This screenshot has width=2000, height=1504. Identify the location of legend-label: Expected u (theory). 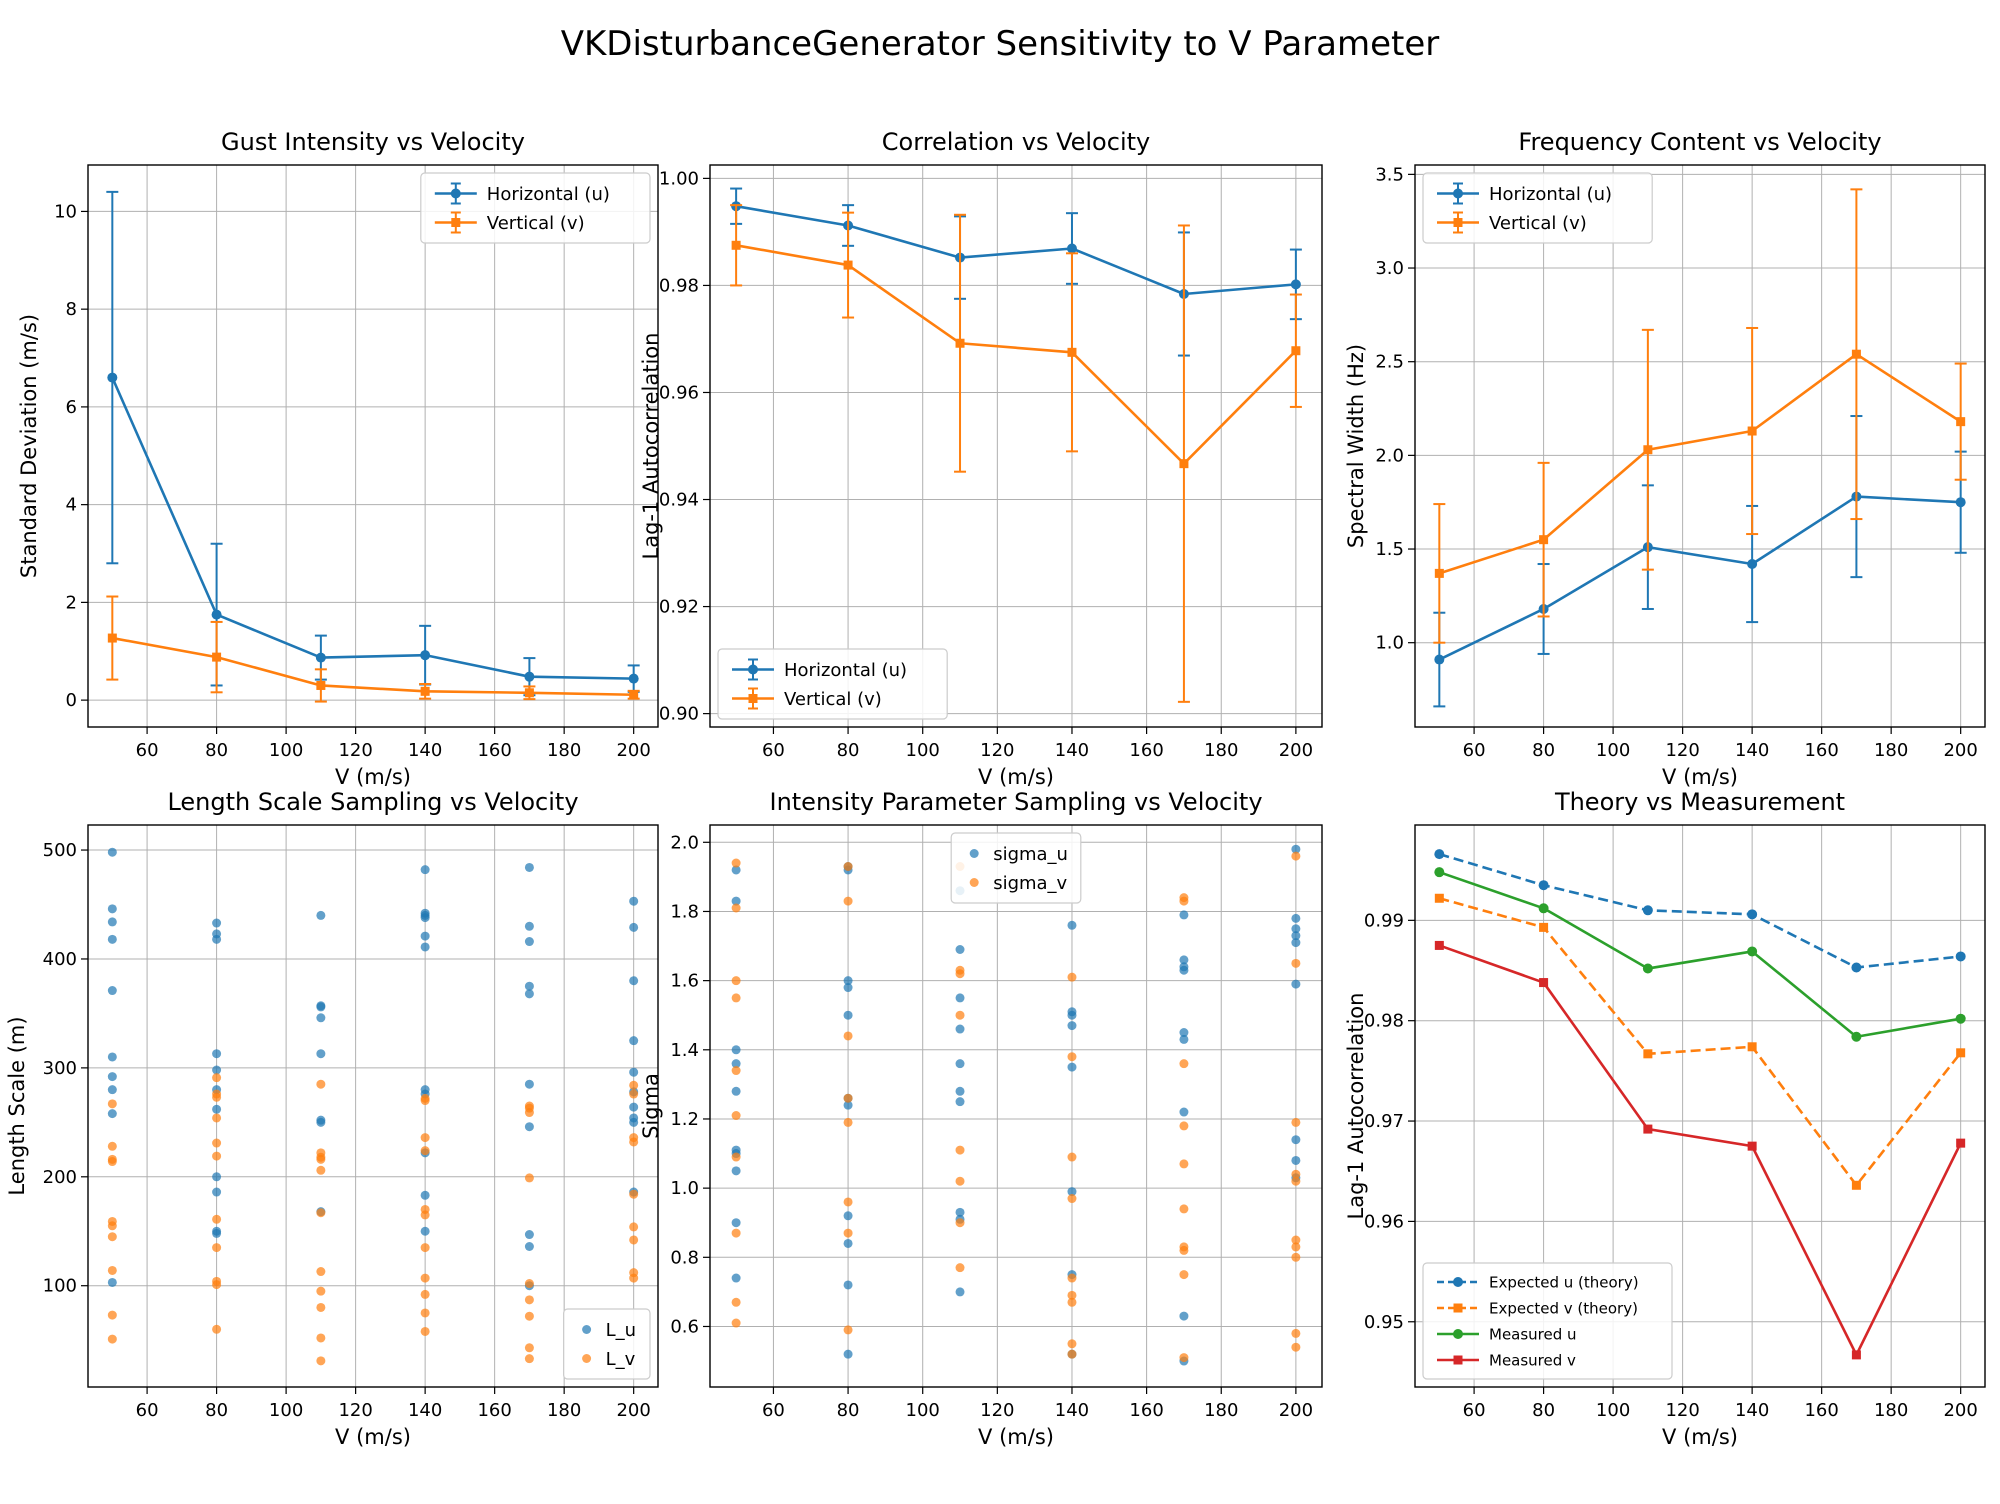
(1564, 1282).